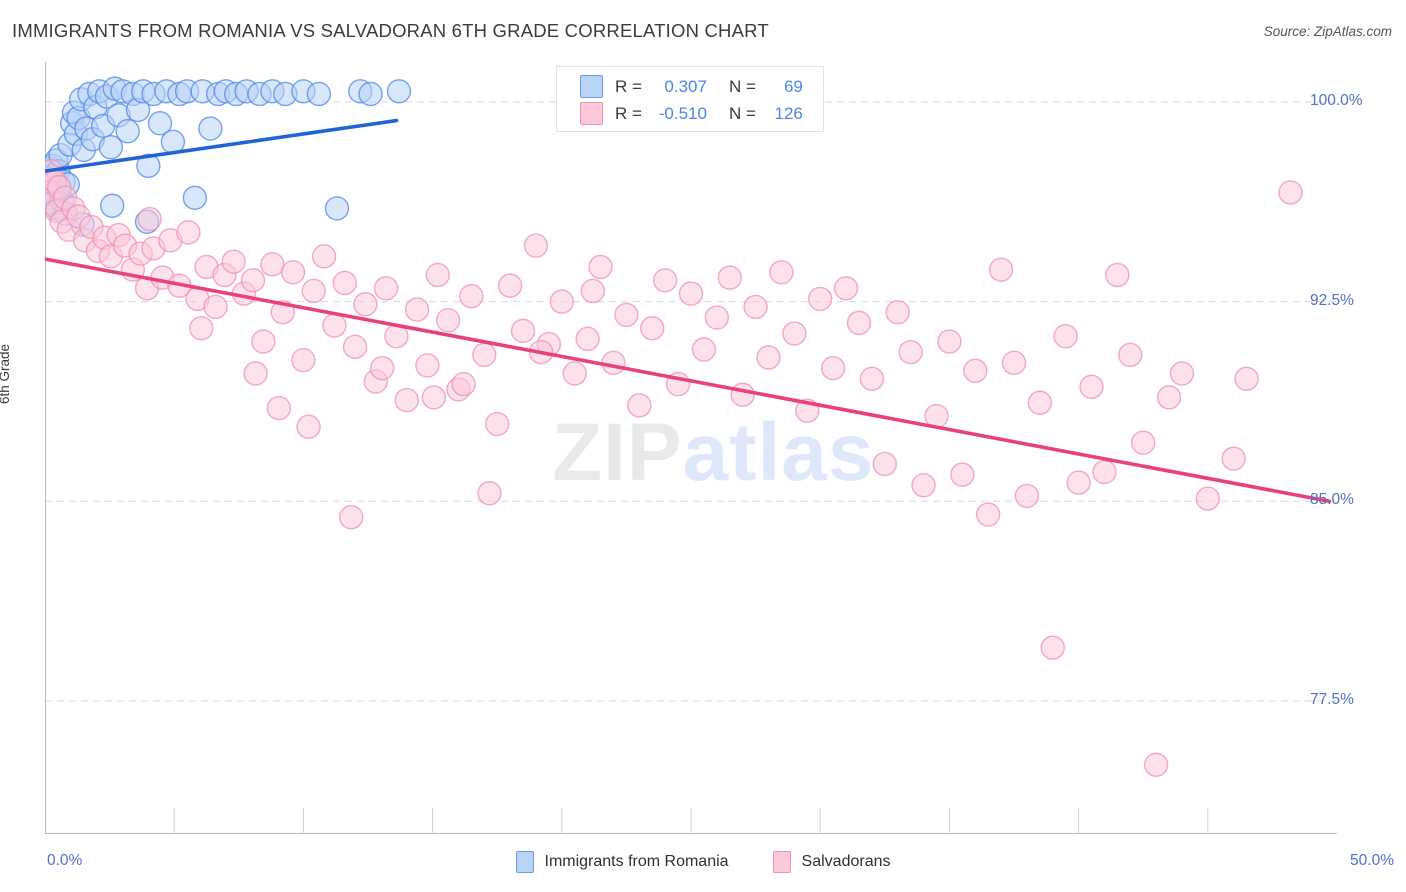  Describe the element at coordinates (846, 861) in the screenshot. I see `legend-label-salvadorans: Salvadorans` at that location.